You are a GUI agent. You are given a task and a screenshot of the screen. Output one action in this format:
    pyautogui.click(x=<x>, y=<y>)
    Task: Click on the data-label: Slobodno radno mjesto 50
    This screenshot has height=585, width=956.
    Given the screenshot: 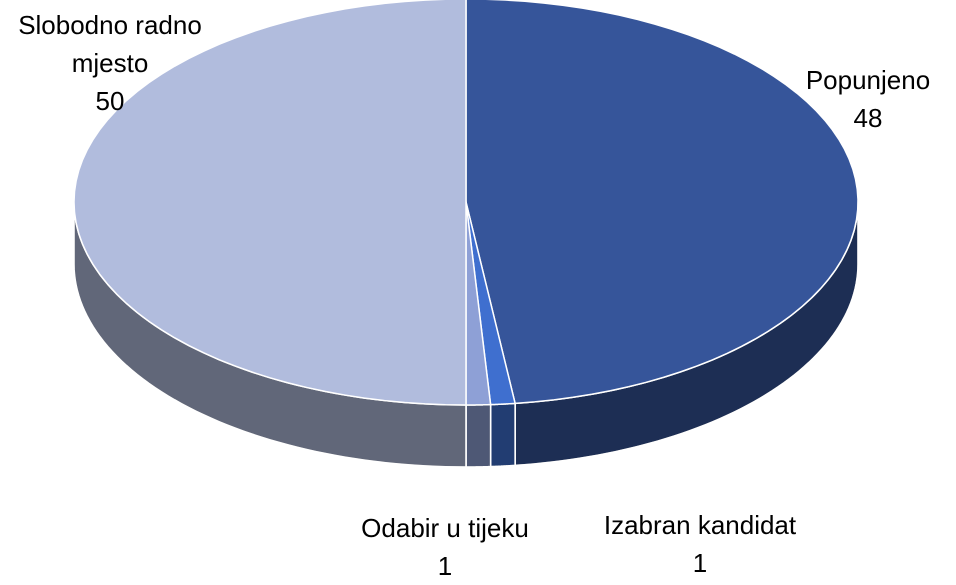 What is the action you would take?
    pyautogui.click(x=110, y=63)
    